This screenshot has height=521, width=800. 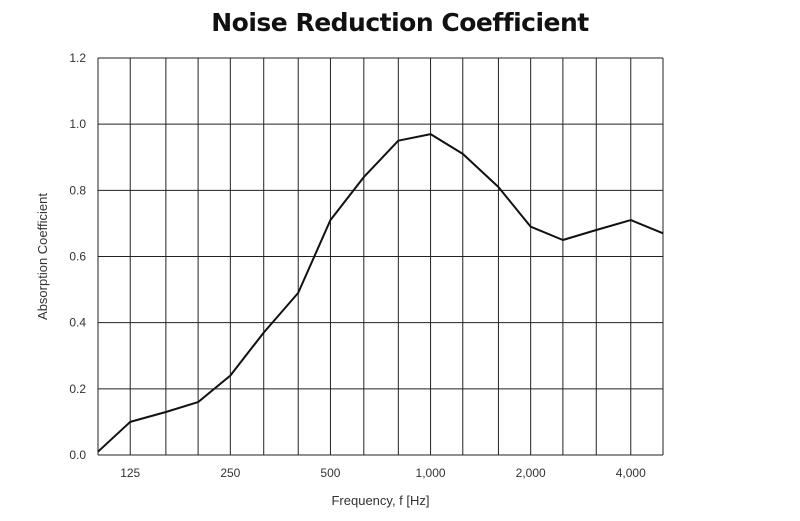 What do you see at coordinates (77, 455) in the screenshot?
I see `y-tick-label: 0.0` at bounding box center [77, 455].